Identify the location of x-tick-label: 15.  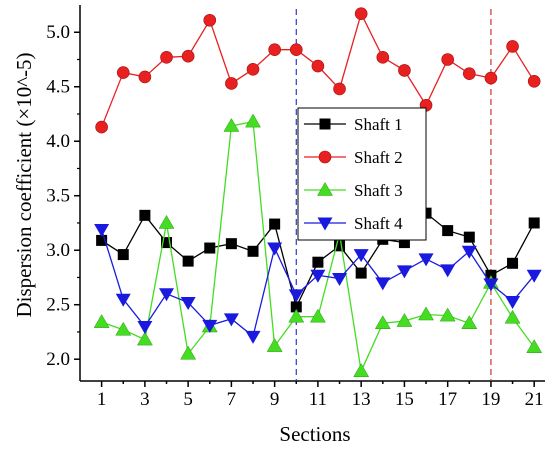
(404, 399).